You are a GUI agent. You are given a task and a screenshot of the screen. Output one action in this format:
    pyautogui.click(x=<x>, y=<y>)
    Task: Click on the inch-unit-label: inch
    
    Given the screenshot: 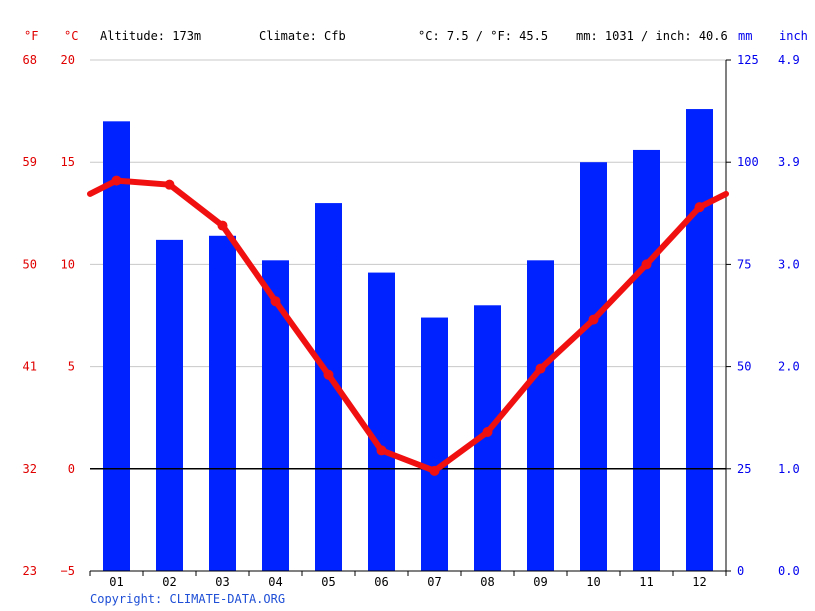 What is the action you would take?
    pyautogui.click(x=793, y=36)
    